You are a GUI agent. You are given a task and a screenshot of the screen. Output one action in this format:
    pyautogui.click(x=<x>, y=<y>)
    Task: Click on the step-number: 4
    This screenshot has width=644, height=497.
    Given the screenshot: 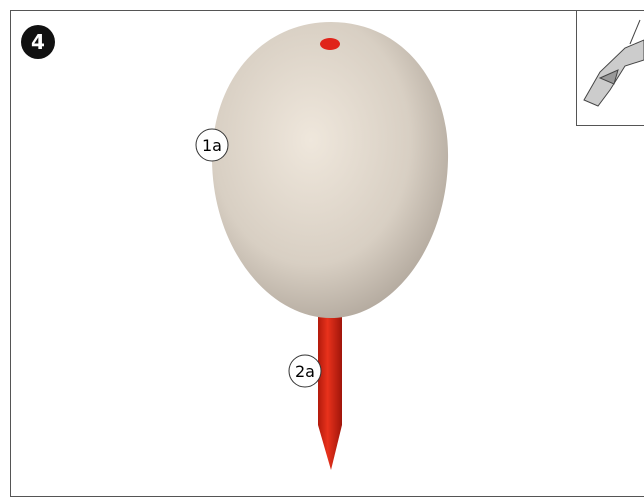 What is the action you would take?
    pyautogui.click(x=38, y=42)
    